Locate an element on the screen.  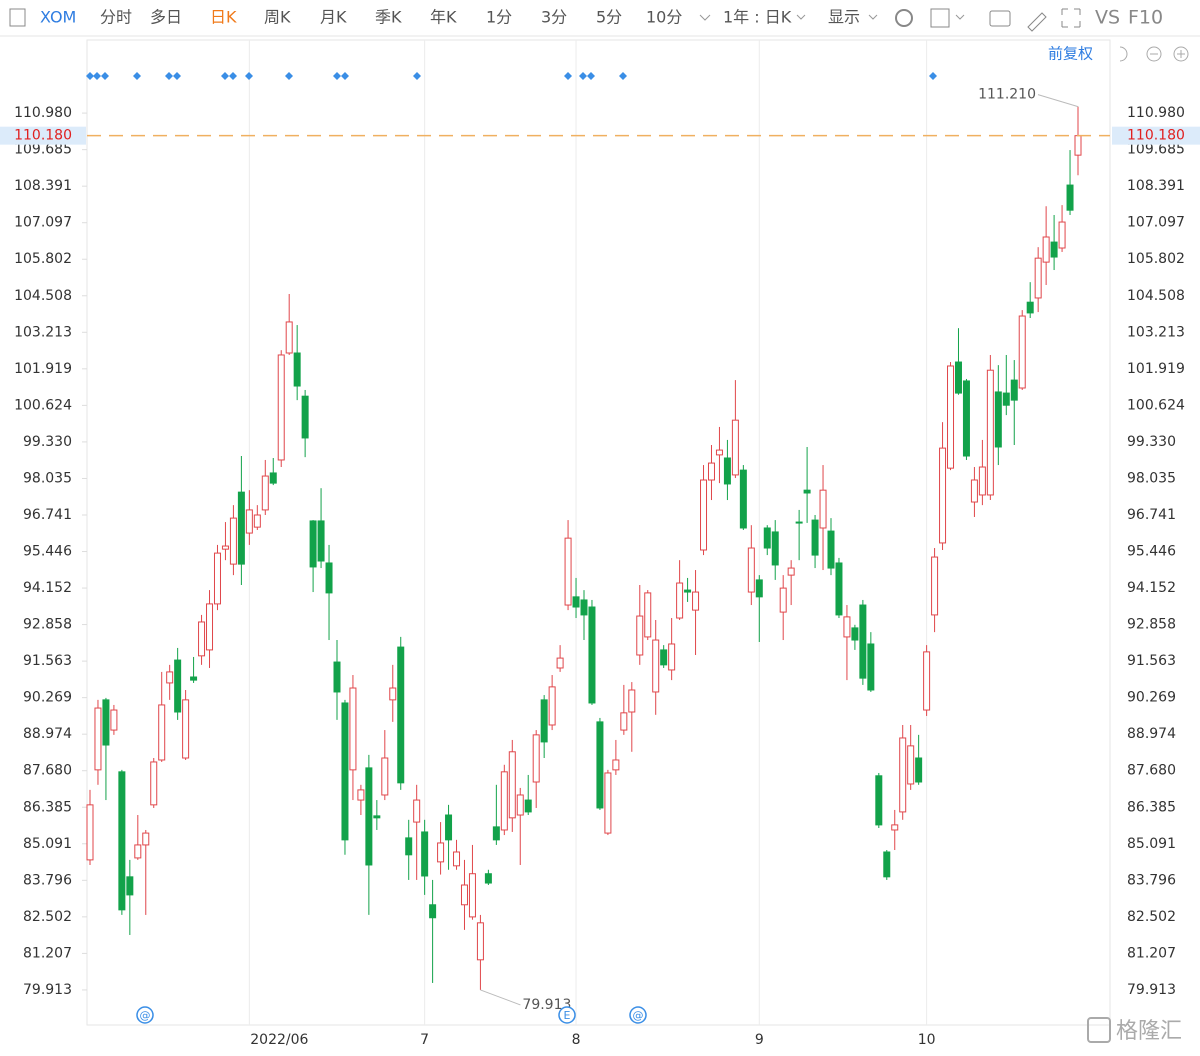
camera-icon is located at coordinates (1000, 18).